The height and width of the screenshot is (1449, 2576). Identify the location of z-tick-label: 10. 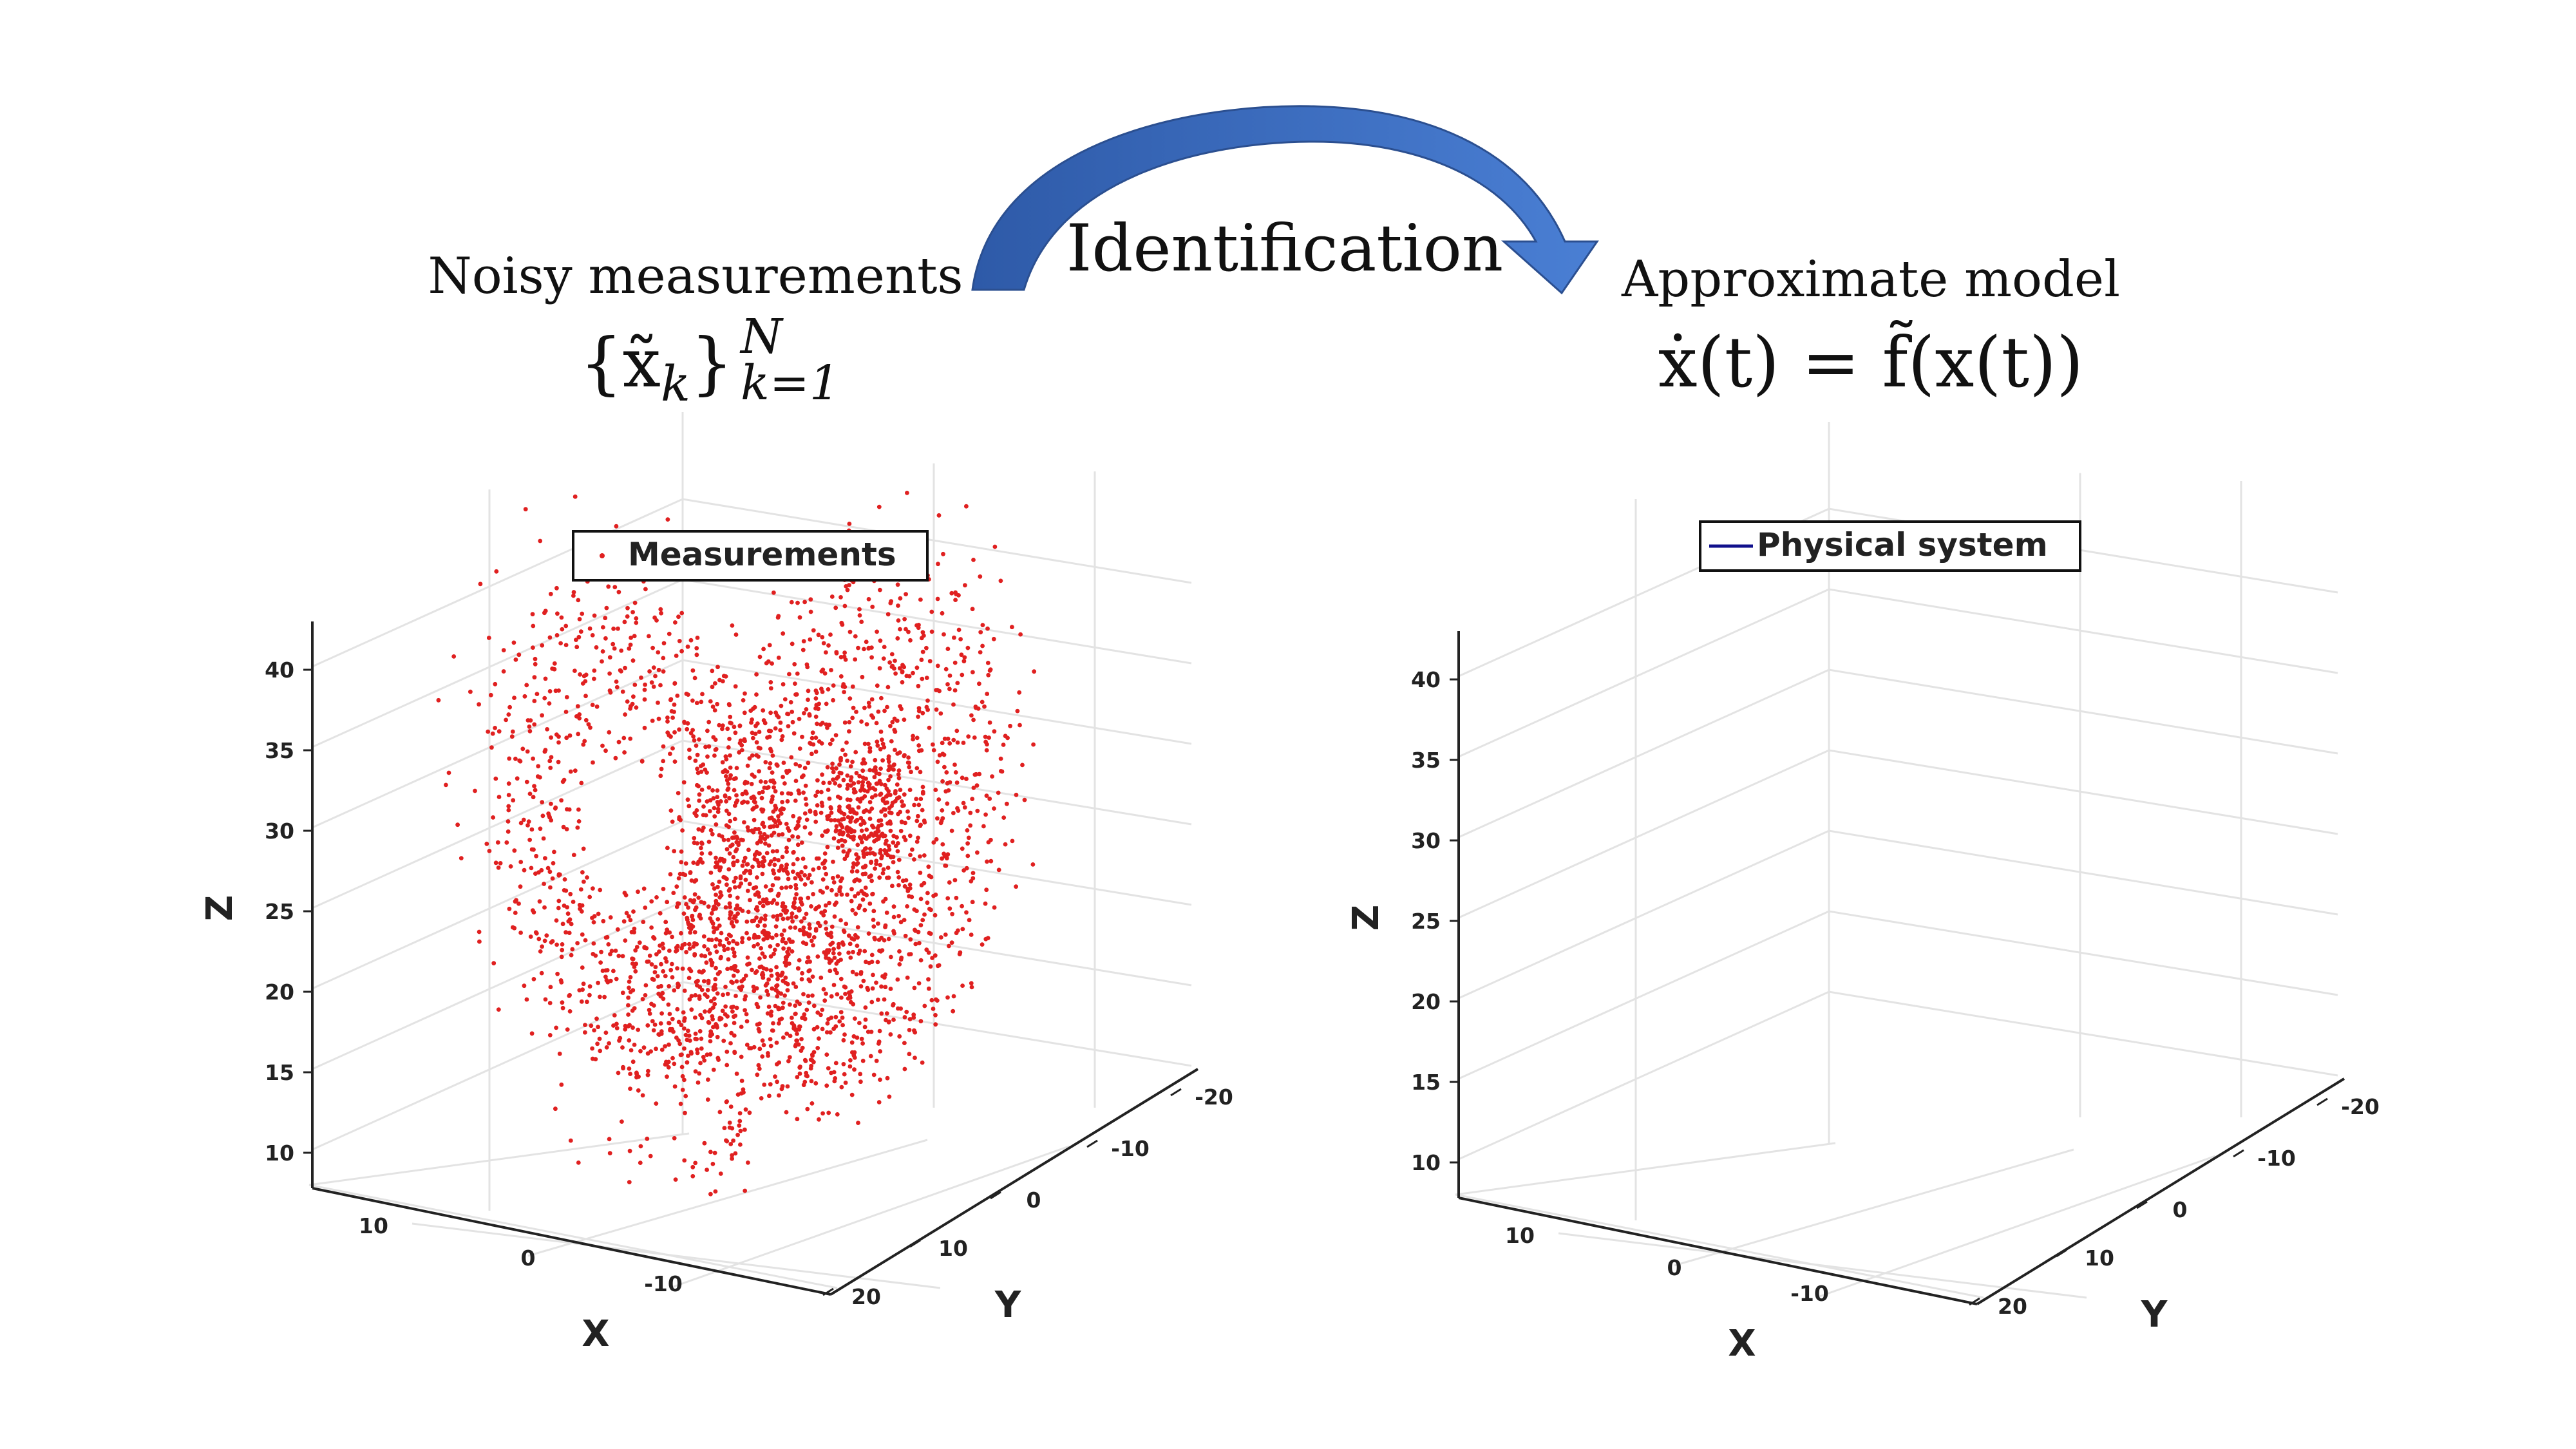
(1426, 1162).